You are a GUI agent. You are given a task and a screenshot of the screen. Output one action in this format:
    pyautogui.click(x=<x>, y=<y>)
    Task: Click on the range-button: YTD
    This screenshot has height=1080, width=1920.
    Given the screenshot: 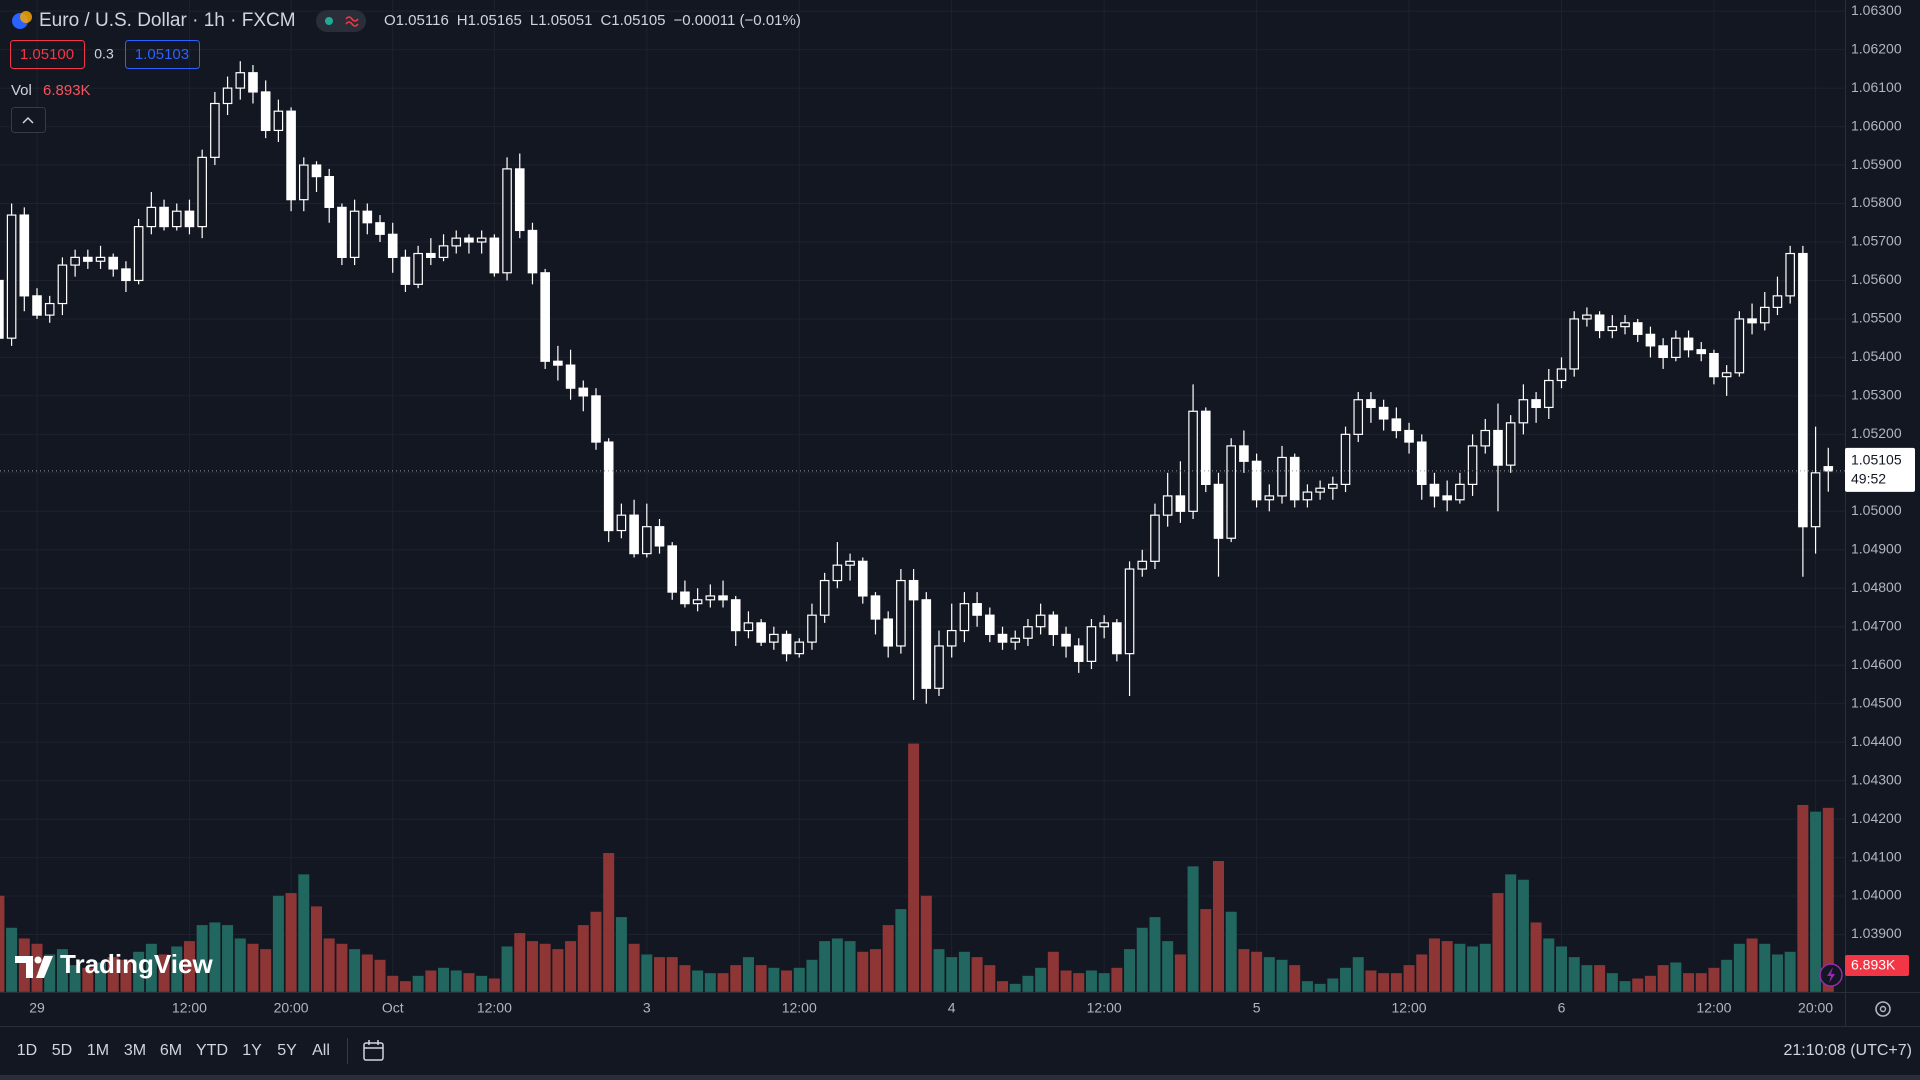 What is the action you would take?
    pyautogui.click(x=212, y=1050)
    